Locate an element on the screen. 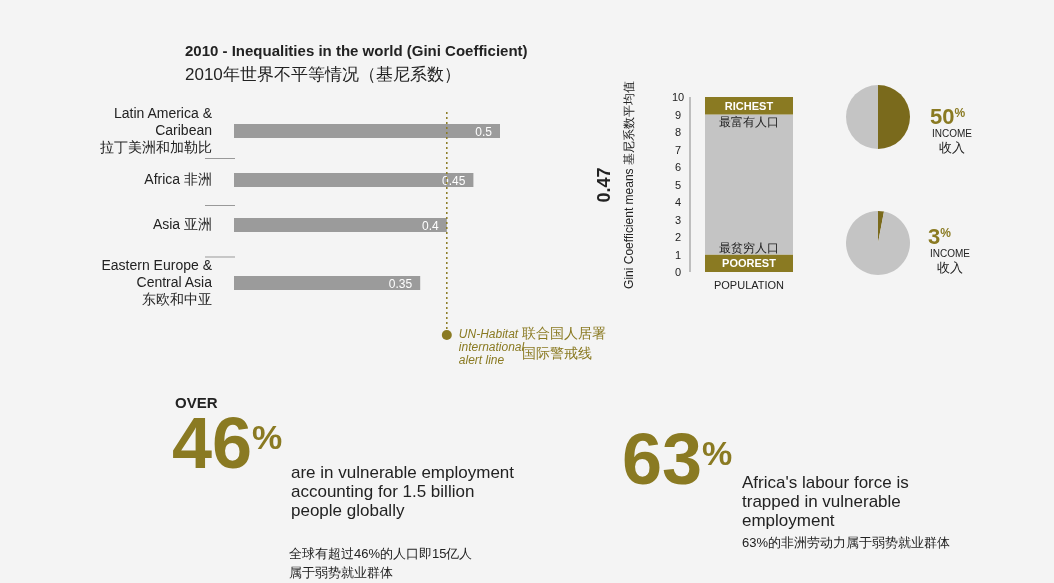 The height and width of the screenshot is (583, 1054). y-tick-label: Africa 非洲 is located at coordinates (178, 179).